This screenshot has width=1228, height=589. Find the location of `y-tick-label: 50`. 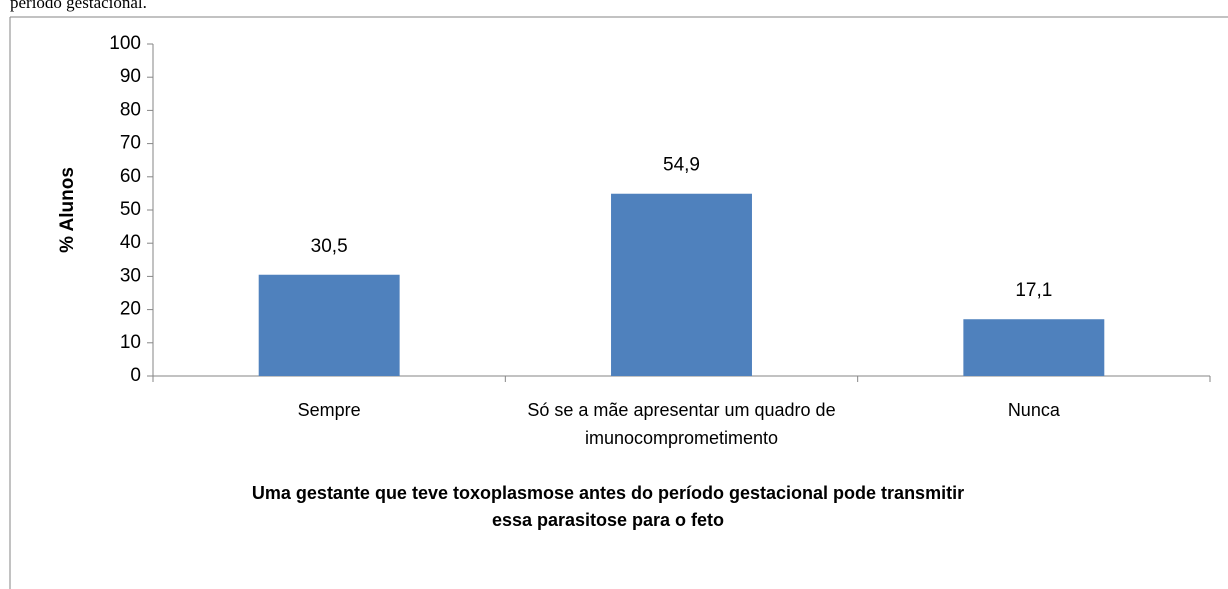

y-tick-label: 50 is located at coordinates (130, 209).